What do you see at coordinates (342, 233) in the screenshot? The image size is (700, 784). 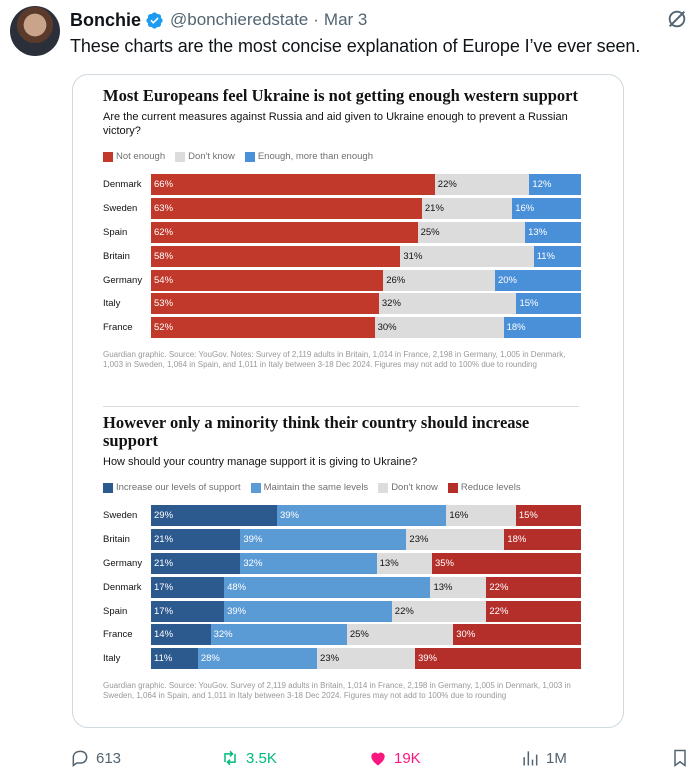 I see `bar-row: Spain 62% 25% 13%` at bounding box center [342, 233].